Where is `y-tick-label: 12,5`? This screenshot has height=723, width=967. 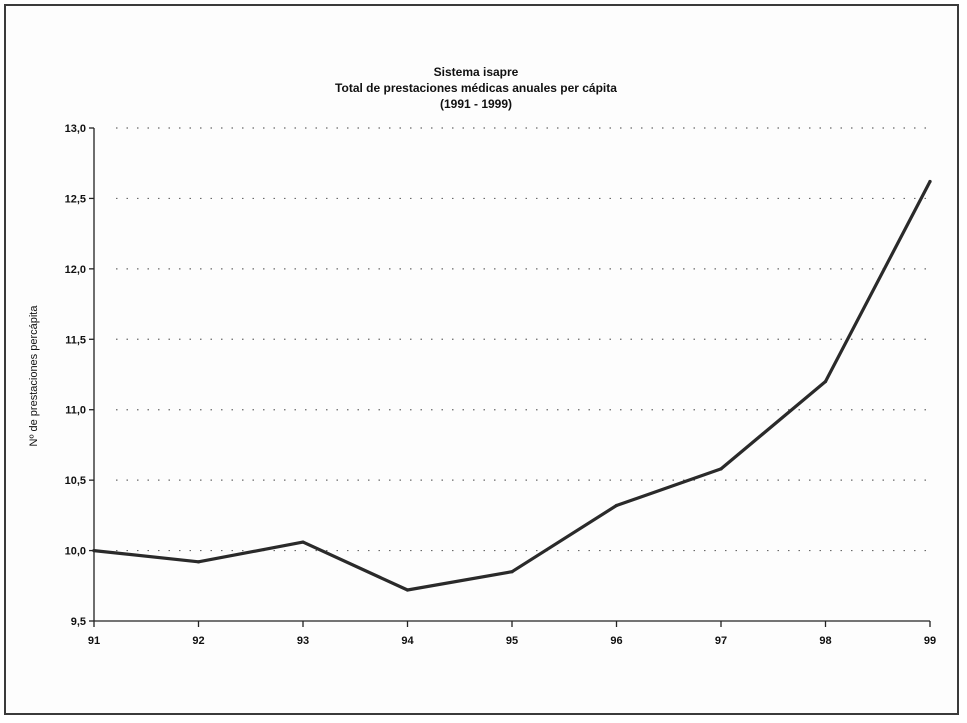 y-tick-label: 12,5 is located at coordinates (75, 199).